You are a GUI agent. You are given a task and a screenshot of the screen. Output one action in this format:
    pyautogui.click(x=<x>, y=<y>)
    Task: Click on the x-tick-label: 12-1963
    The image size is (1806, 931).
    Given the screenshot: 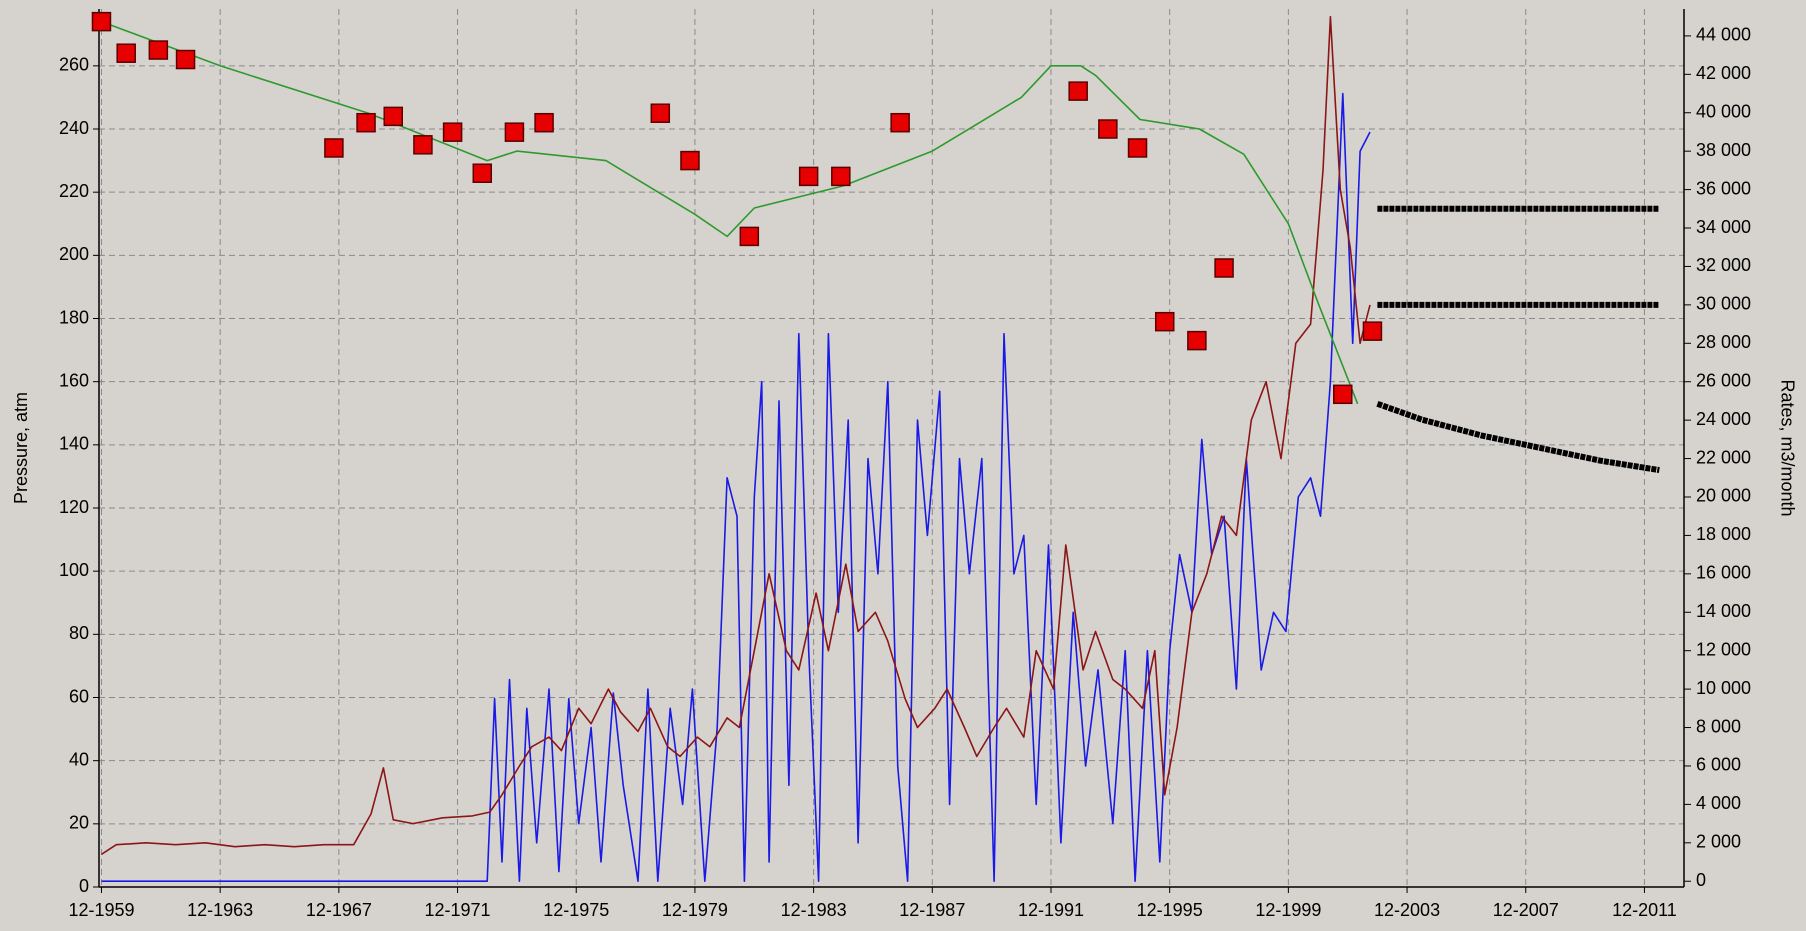 What is the action you would take?
    pyautogui.click(x=220, y=910)
    